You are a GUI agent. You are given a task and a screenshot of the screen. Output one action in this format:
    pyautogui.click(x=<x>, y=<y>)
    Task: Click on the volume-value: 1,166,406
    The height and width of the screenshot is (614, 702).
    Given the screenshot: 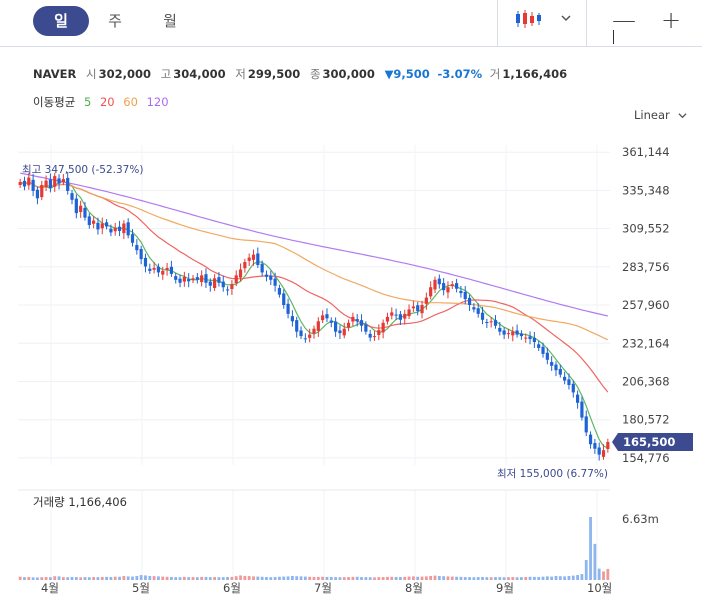 What is the action you would take?
    pyautogui.click(x=535, y=74)
    